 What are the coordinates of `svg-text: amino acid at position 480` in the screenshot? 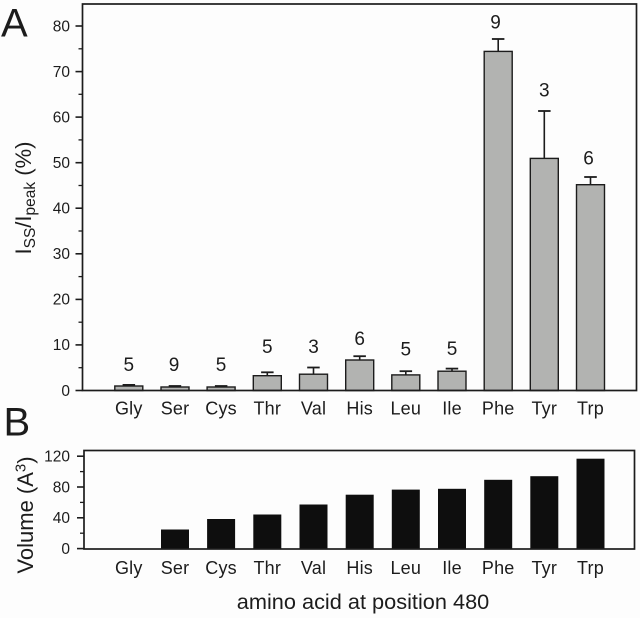 It's located at (363, 602).